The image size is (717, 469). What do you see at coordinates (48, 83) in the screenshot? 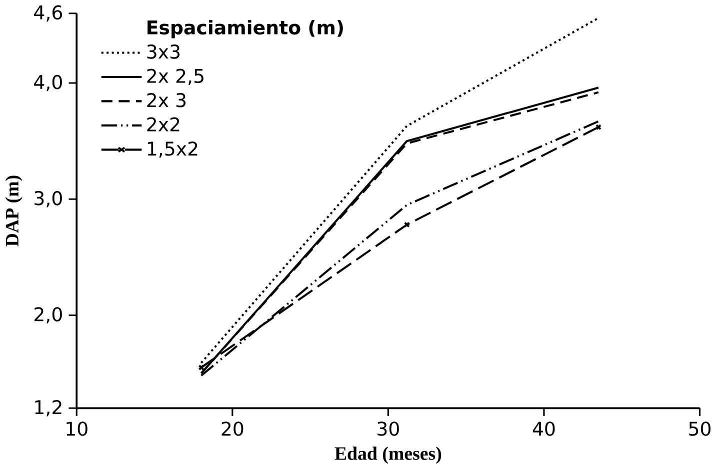
I see `y-tick-label: 4,0` at bounding box center [48, 83].